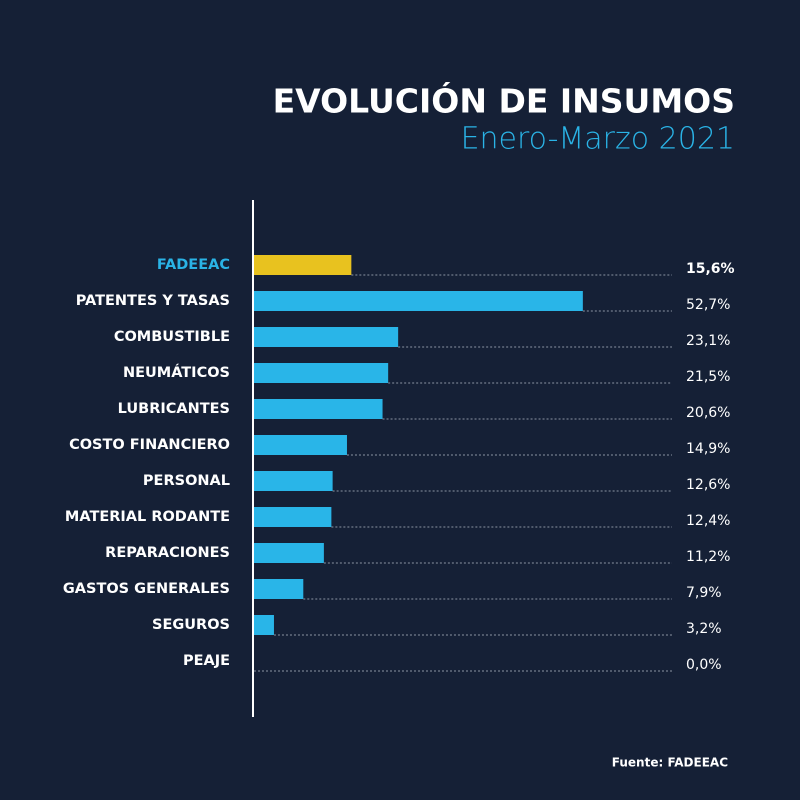  What do you see at coordinates (191, 625) in the screenshot?
I see `category-label: SEGUROS` at bounding box center [191, 625].